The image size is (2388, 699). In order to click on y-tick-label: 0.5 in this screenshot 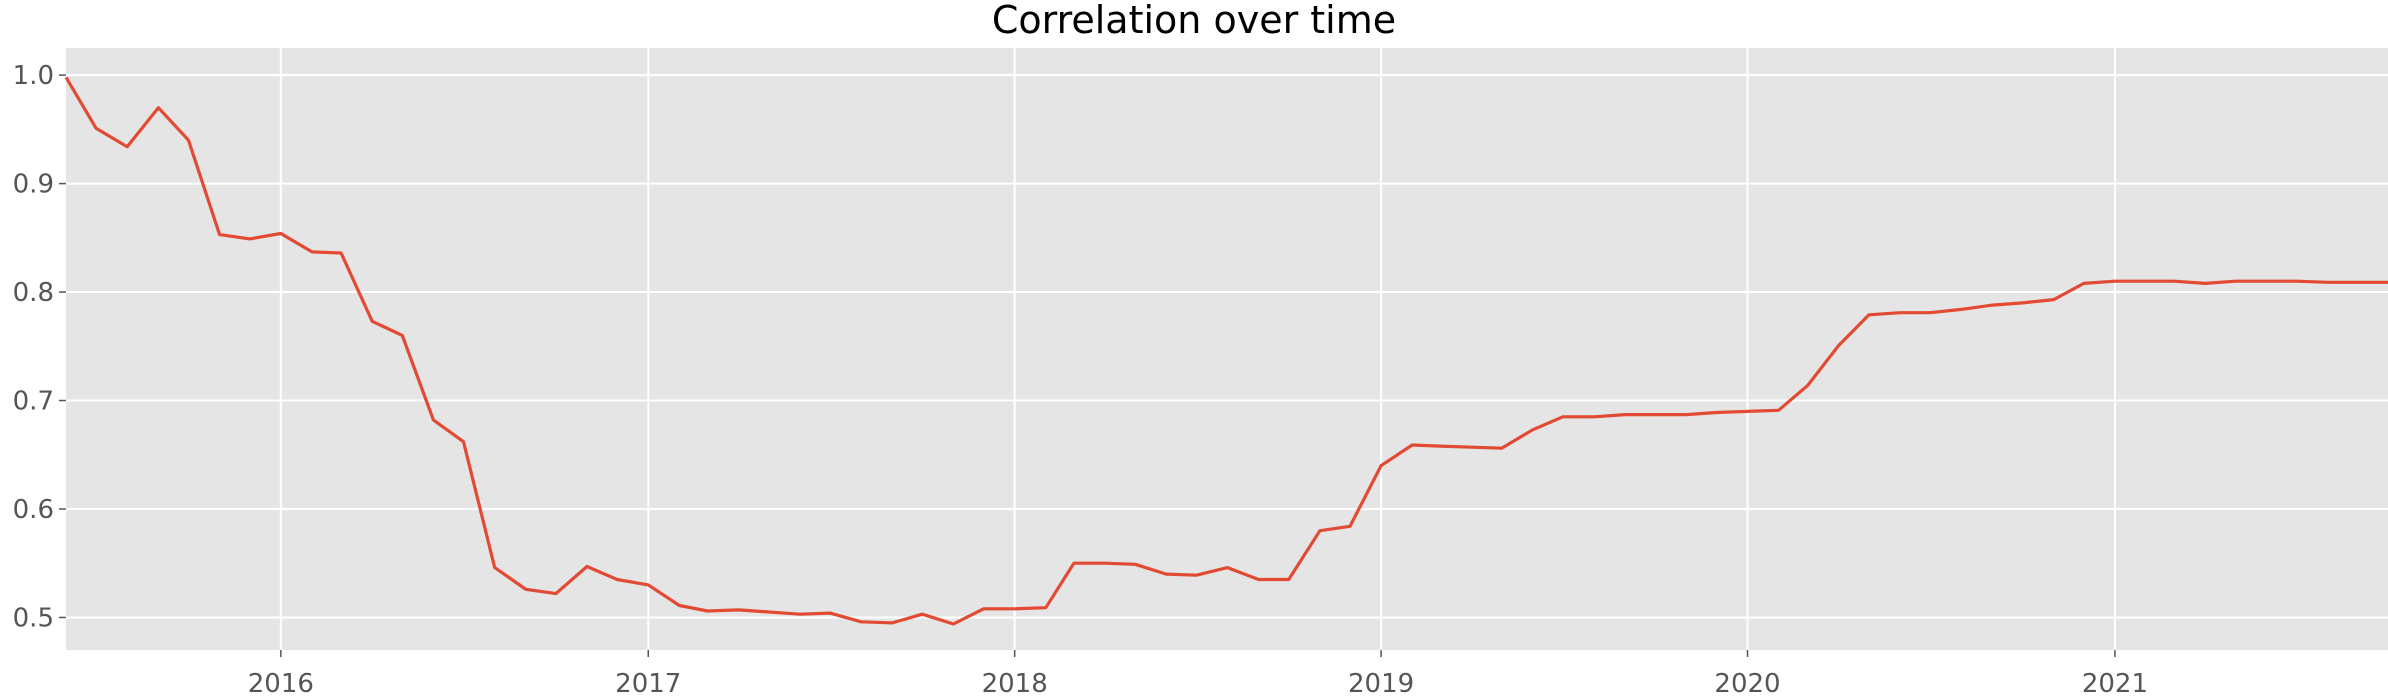, I will do `click(33, 618)`.